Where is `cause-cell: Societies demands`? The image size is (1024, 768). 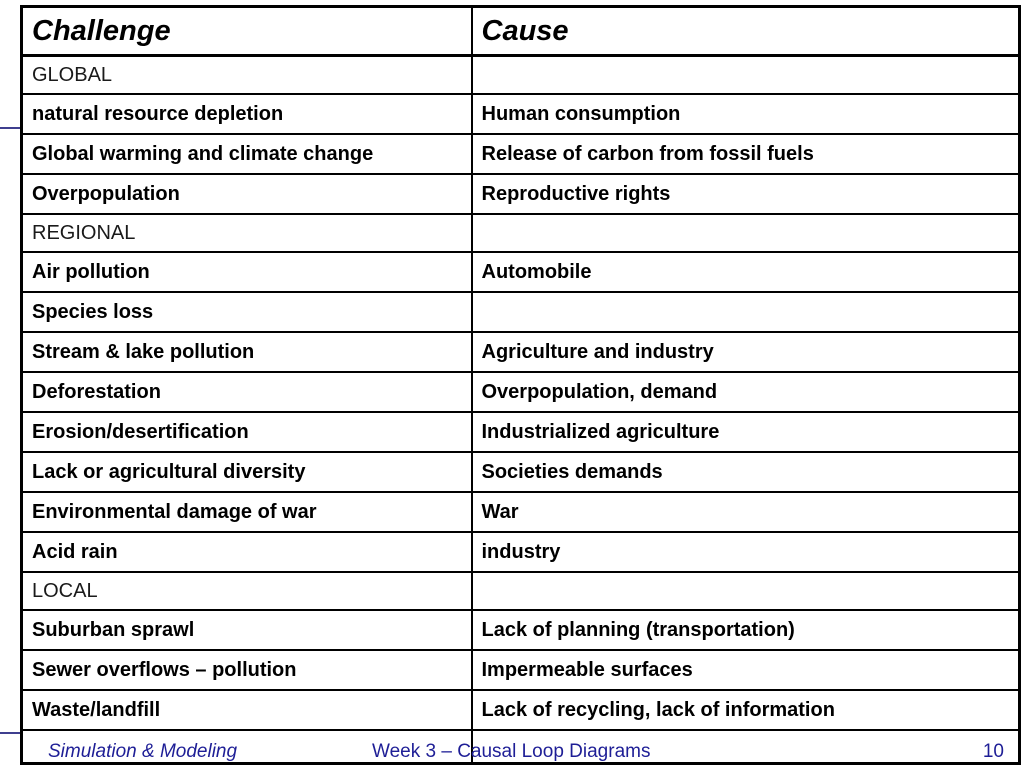
cause-cell: Societies demands is located at coordinates (745, 472).